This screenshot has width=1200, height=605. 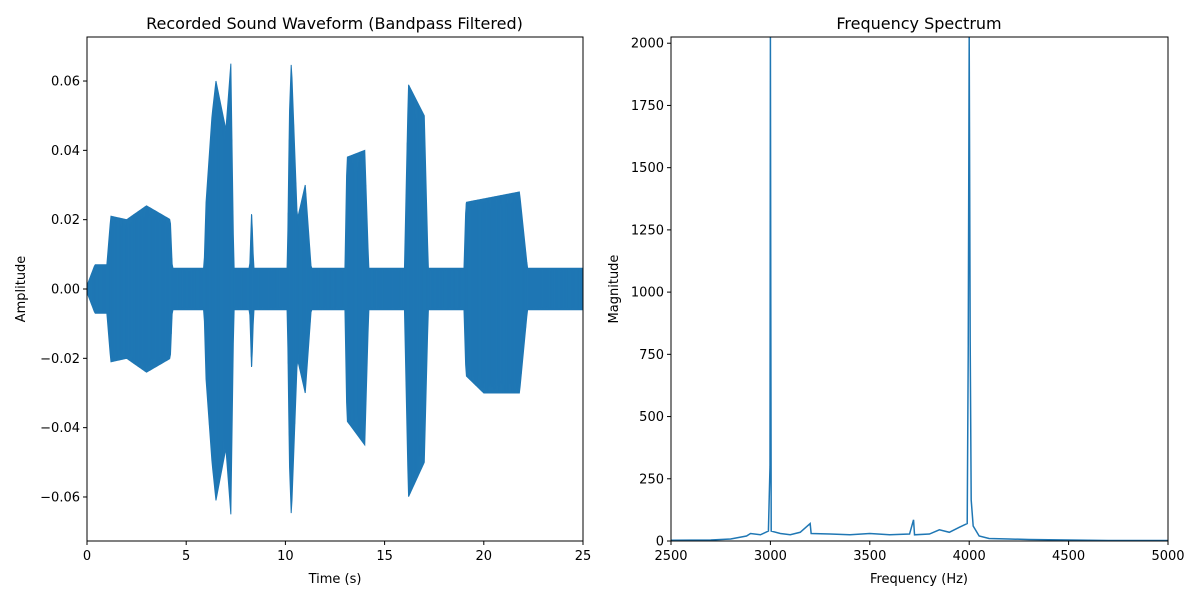 I want to click on waveform-x-axis-label: Time (s), so click(x=335, y=579).